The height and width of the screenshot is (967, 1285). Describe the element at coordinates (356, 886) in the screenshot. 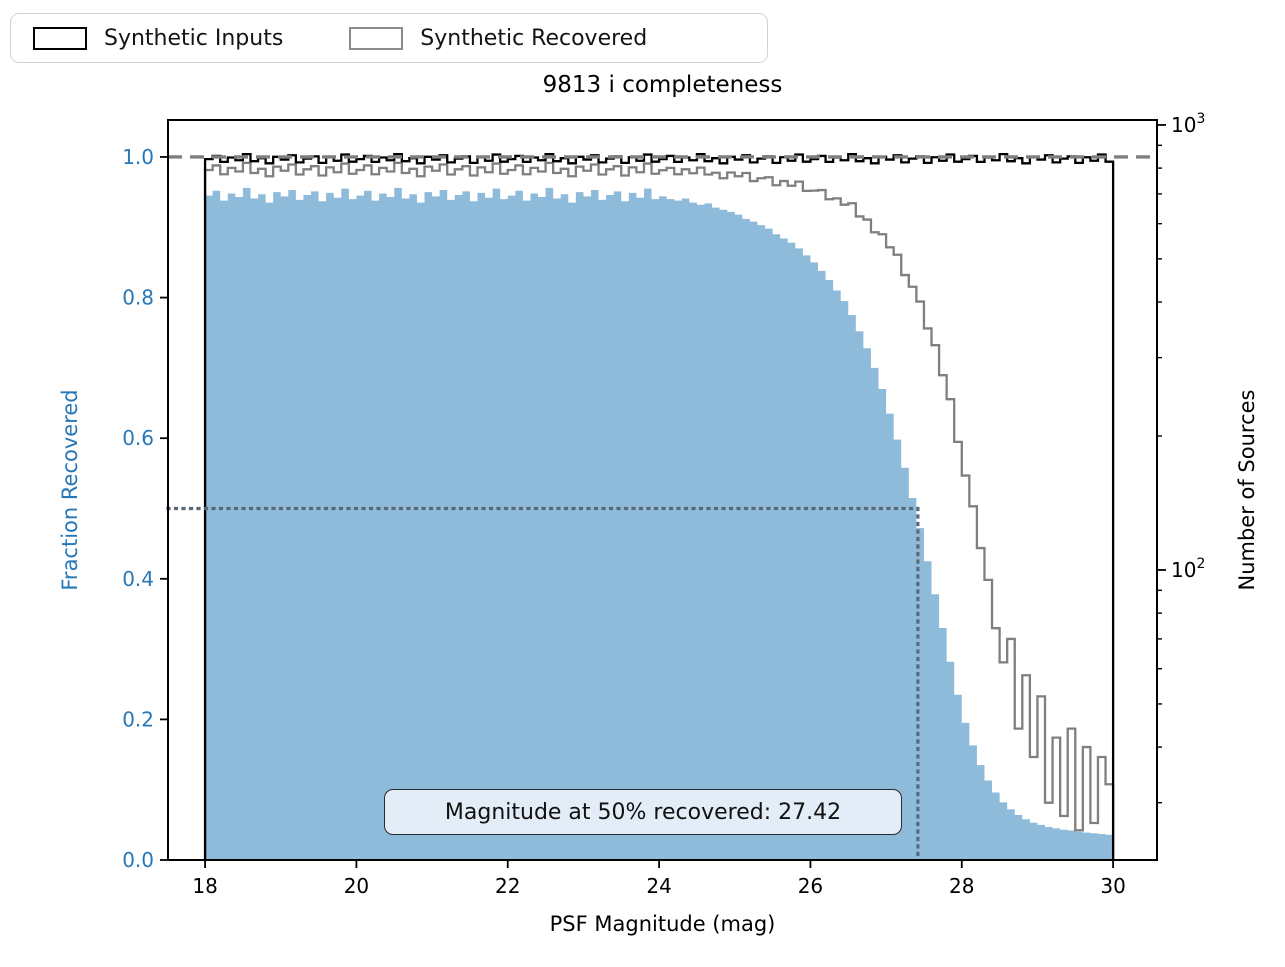

I see `x-tick-label-20: 20` at that location.